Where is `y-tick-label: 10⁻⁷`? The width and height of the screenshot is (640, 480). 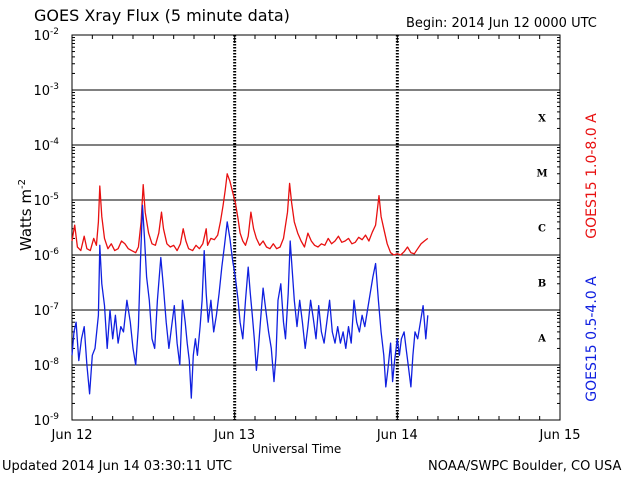
y-tick-label: 10⁻⁷ is located at coordinates (46, 310).